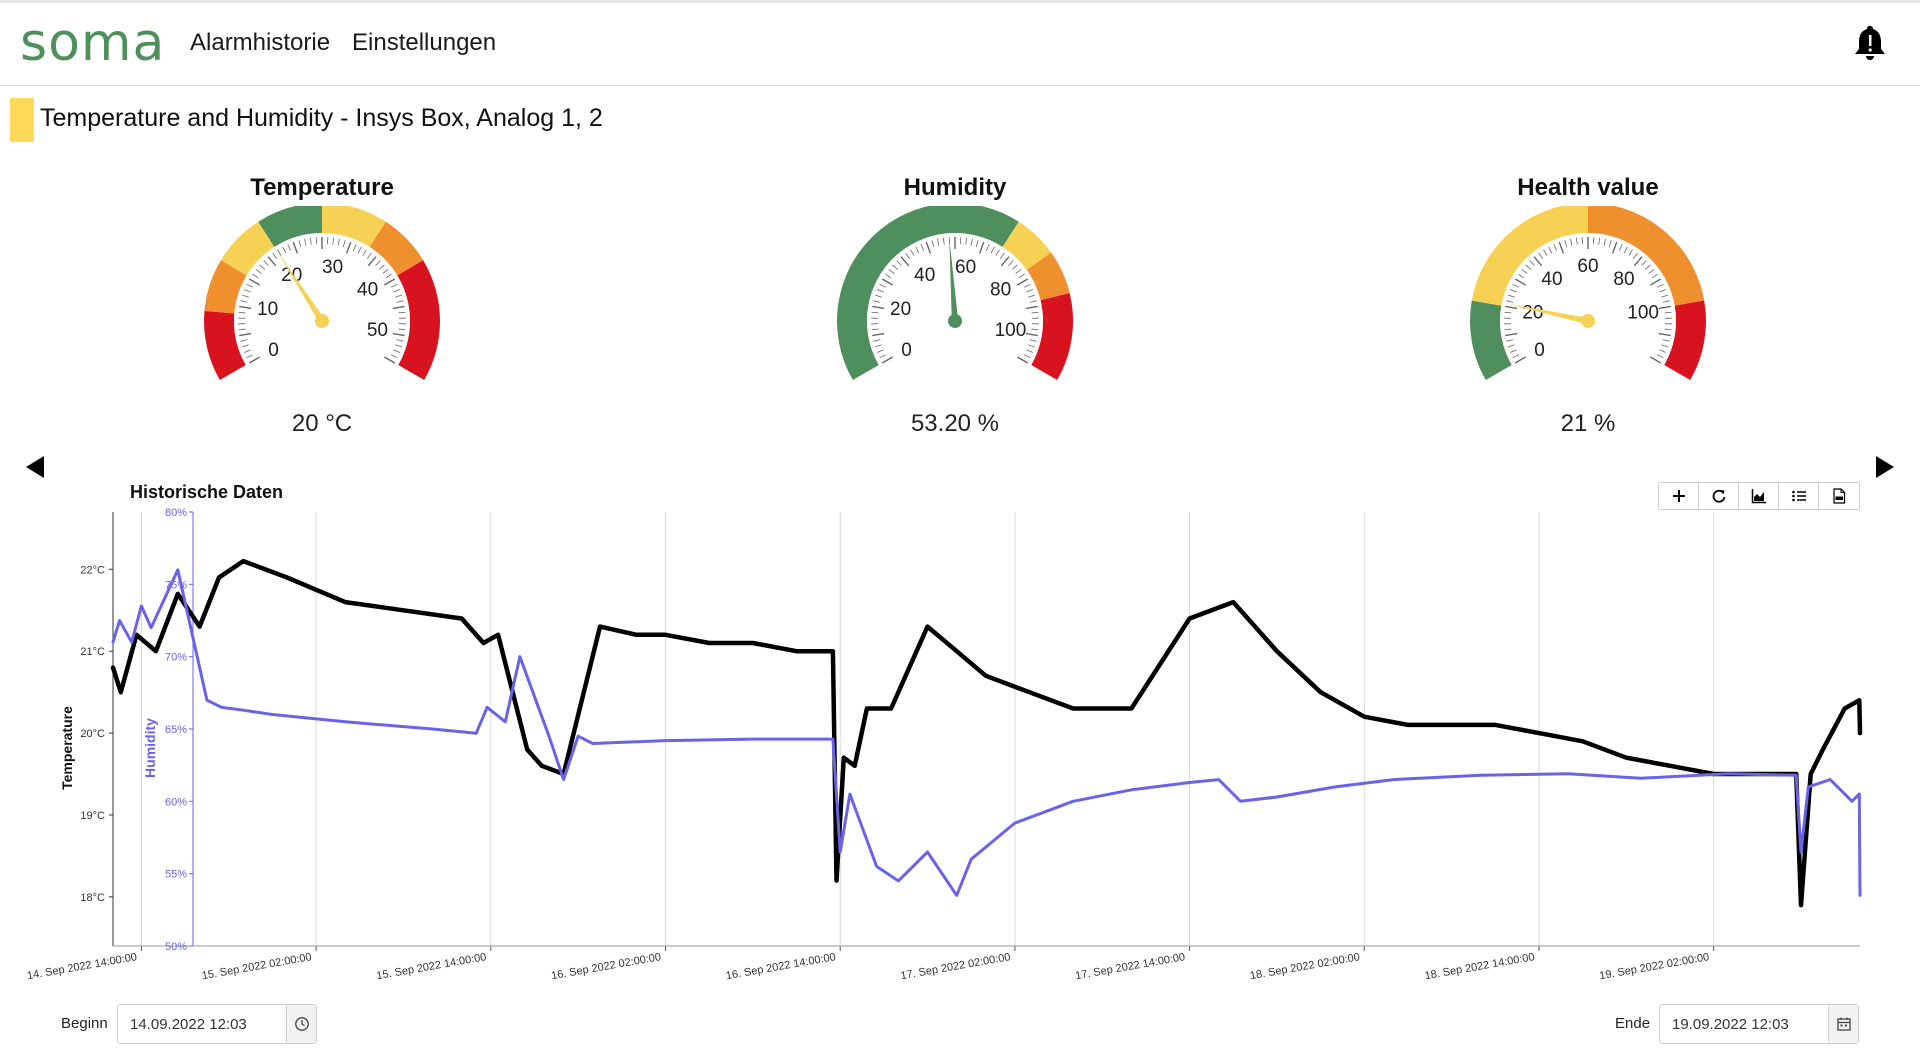 The image size is (1920, 1060). What do you see at coordinates (150, 748) in the screenshot?
I see `humidity-axis-label: Humidity` at bounding box center [150, 748].